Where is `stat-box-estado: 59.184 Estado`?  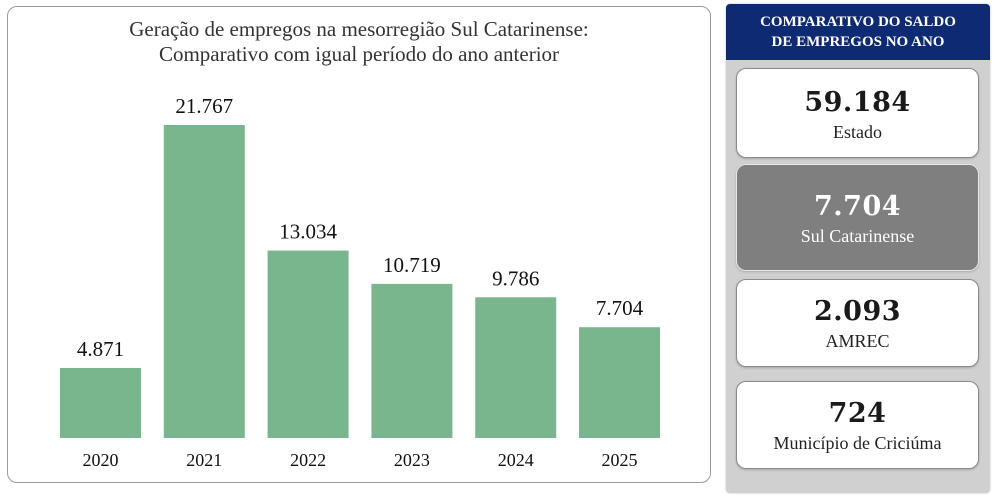
stat-box-estado: 59.184 Estado is located at coordinates (857, 113).